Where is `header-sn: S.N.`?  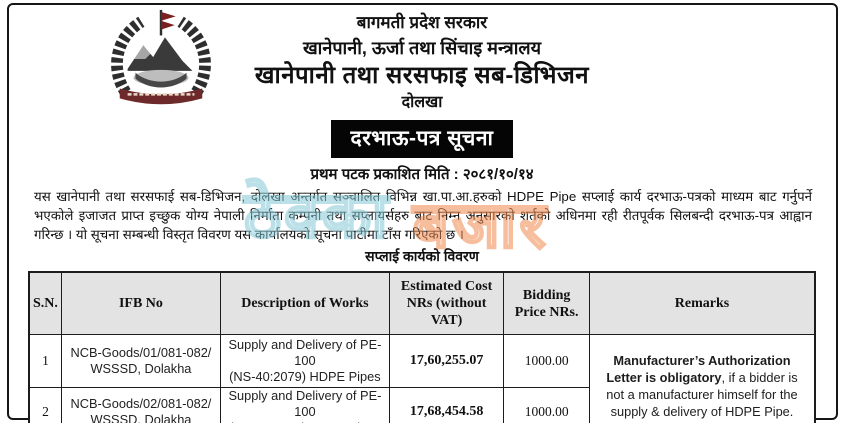 header-sn: S.N. is located at coordinates (45, 303).